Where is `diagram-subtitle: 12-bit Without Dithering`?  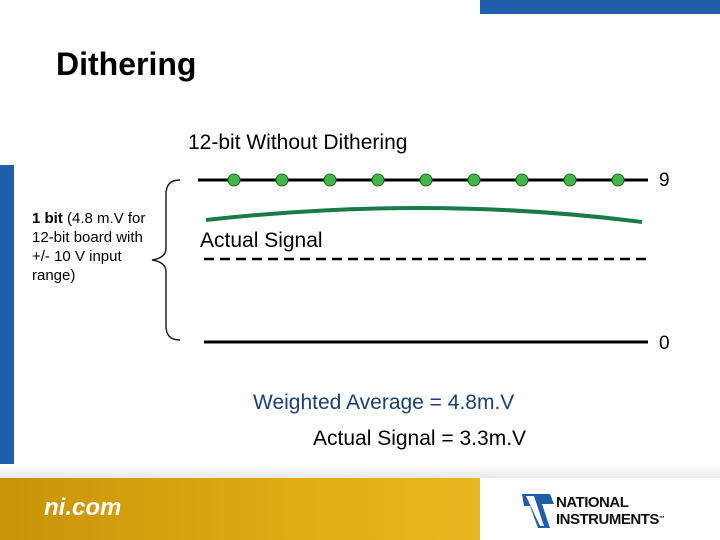 diagram-subtitle: 12-bit Without Dithering is located at coordinates (298, 142).